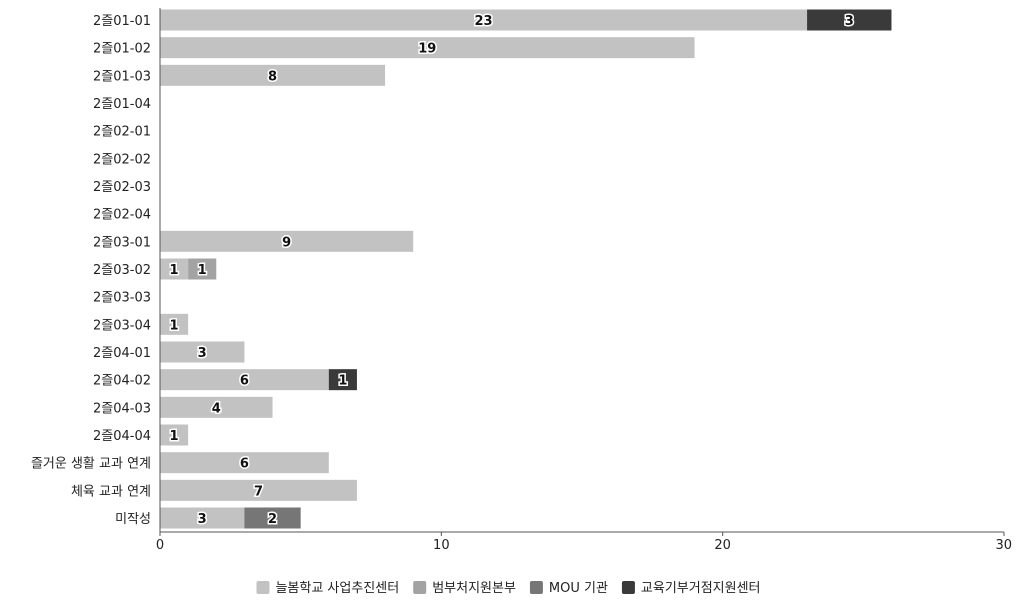  What do you see at coordinates (122, 76) in the screenshot?
I see `category-label: 2즐01-03` at bounding box center [122, 76].